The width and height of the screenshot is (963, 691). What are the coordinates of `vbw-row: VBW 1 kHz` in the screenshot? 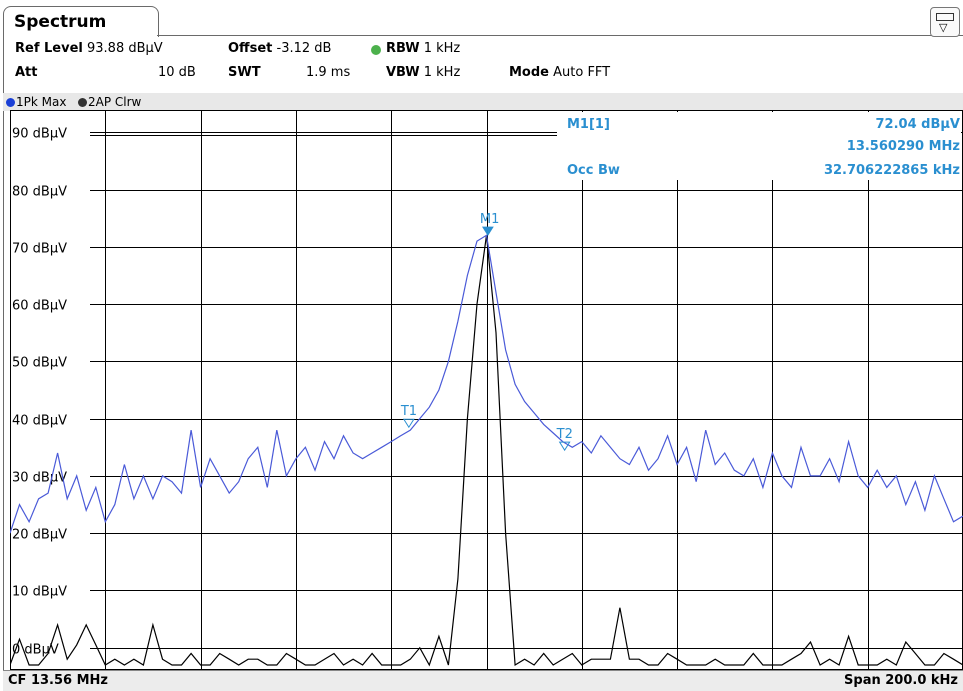 It's located at (423, 72).